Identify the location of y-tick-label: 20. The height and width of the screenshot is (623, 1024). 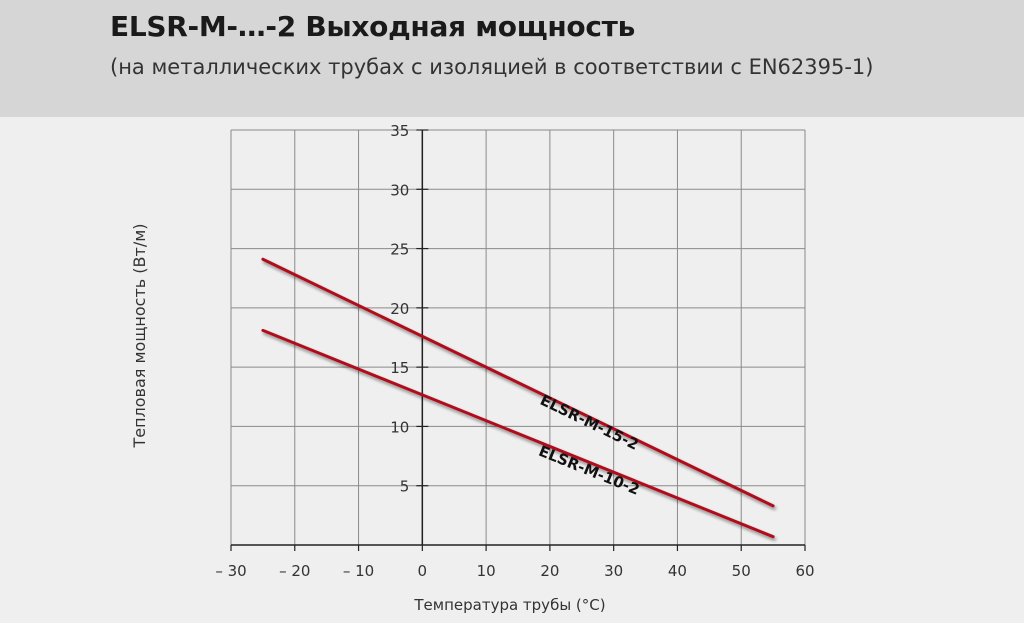
(399, 309).